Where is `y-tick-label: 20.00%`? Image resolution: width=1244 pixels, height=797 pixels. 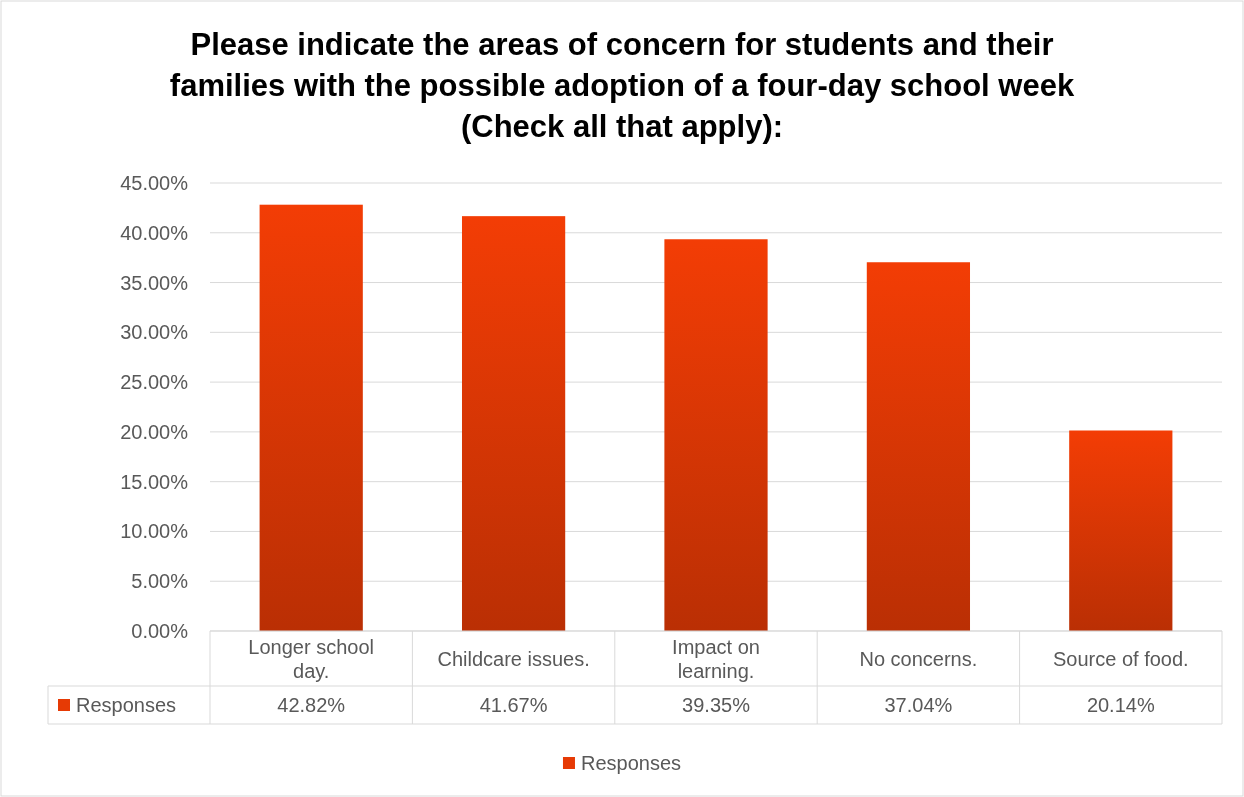 y-tick-label: 20.00% is located at coordinates (154, 431).